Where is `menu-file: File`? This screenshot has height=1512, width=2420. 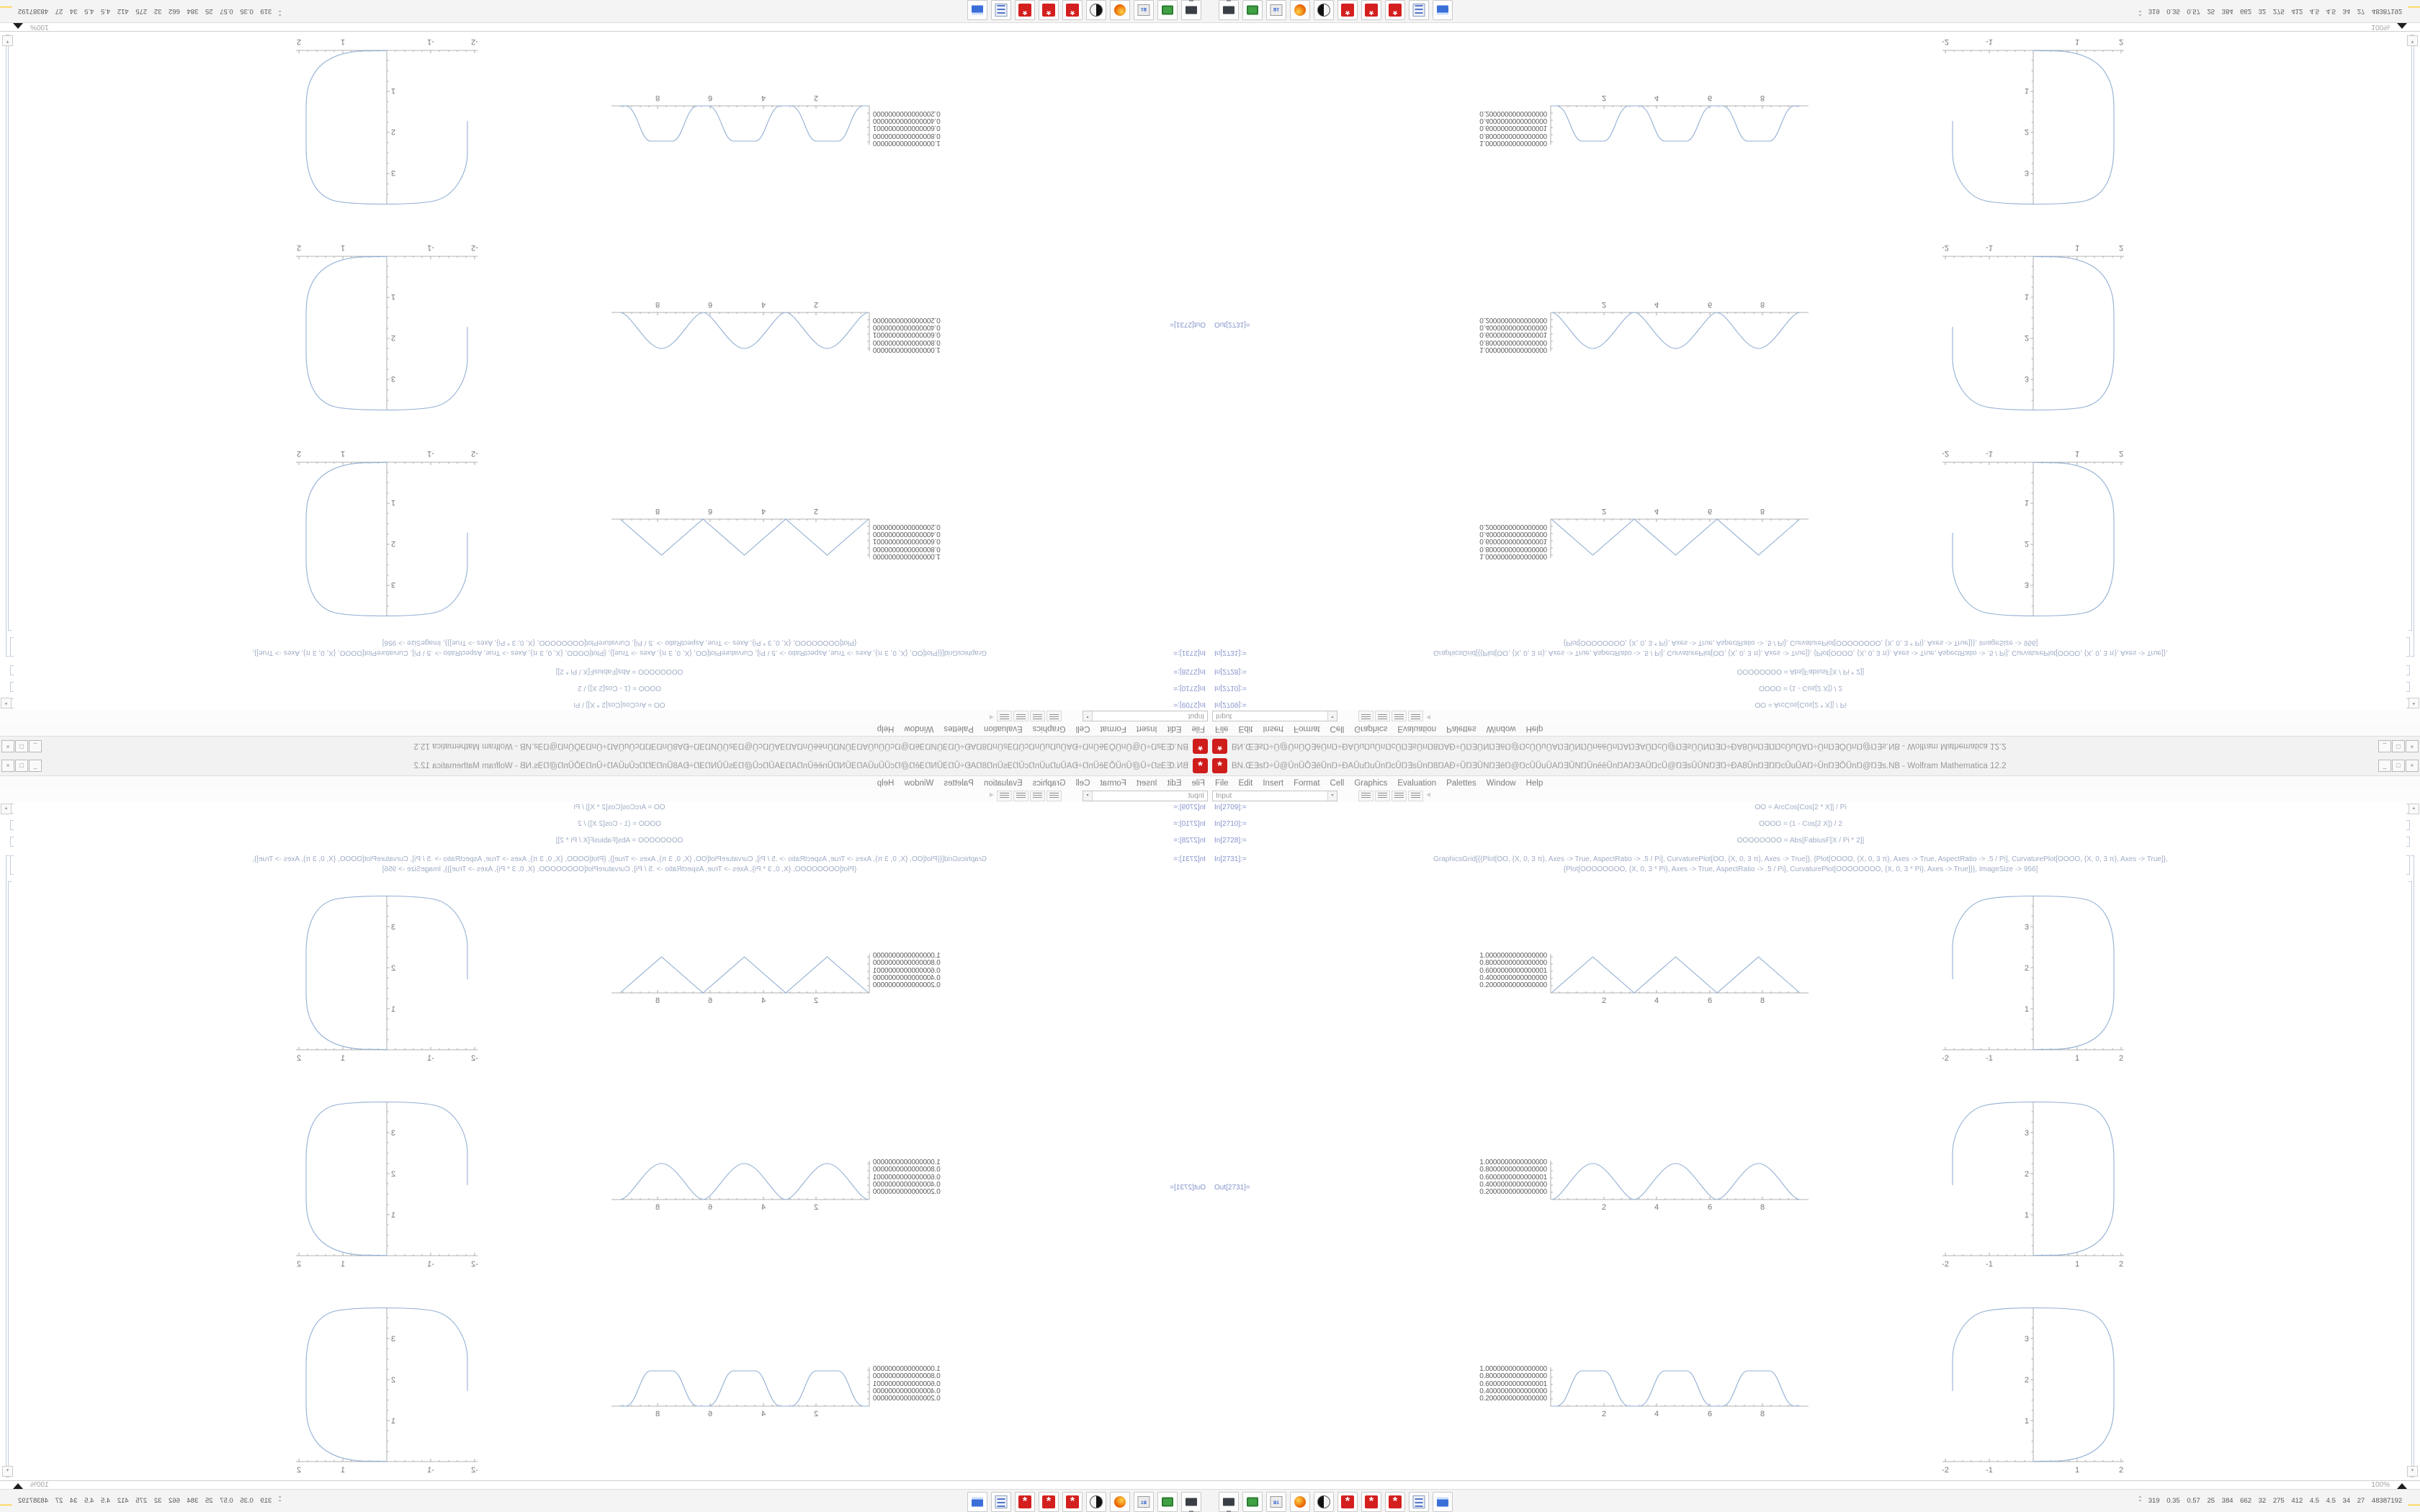
menu-file: File is located at coordinates (1222, 783).